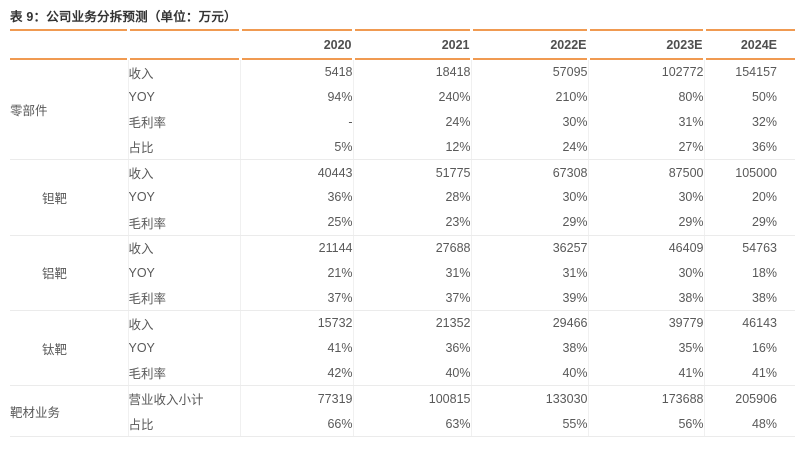  Describe the element at coordinates (297, 373) in the screenshot. I see `value-cell: 42%` at that location.